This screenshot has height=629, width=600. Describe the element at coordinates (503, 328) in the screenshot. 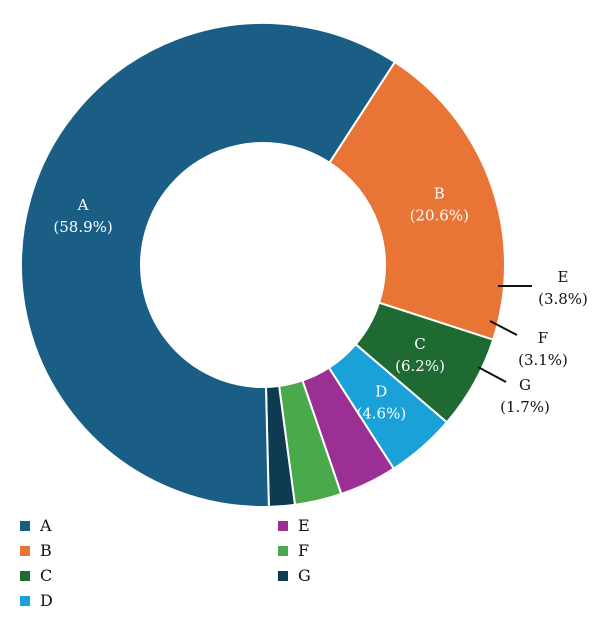

I see `leader-line-F` at that location.